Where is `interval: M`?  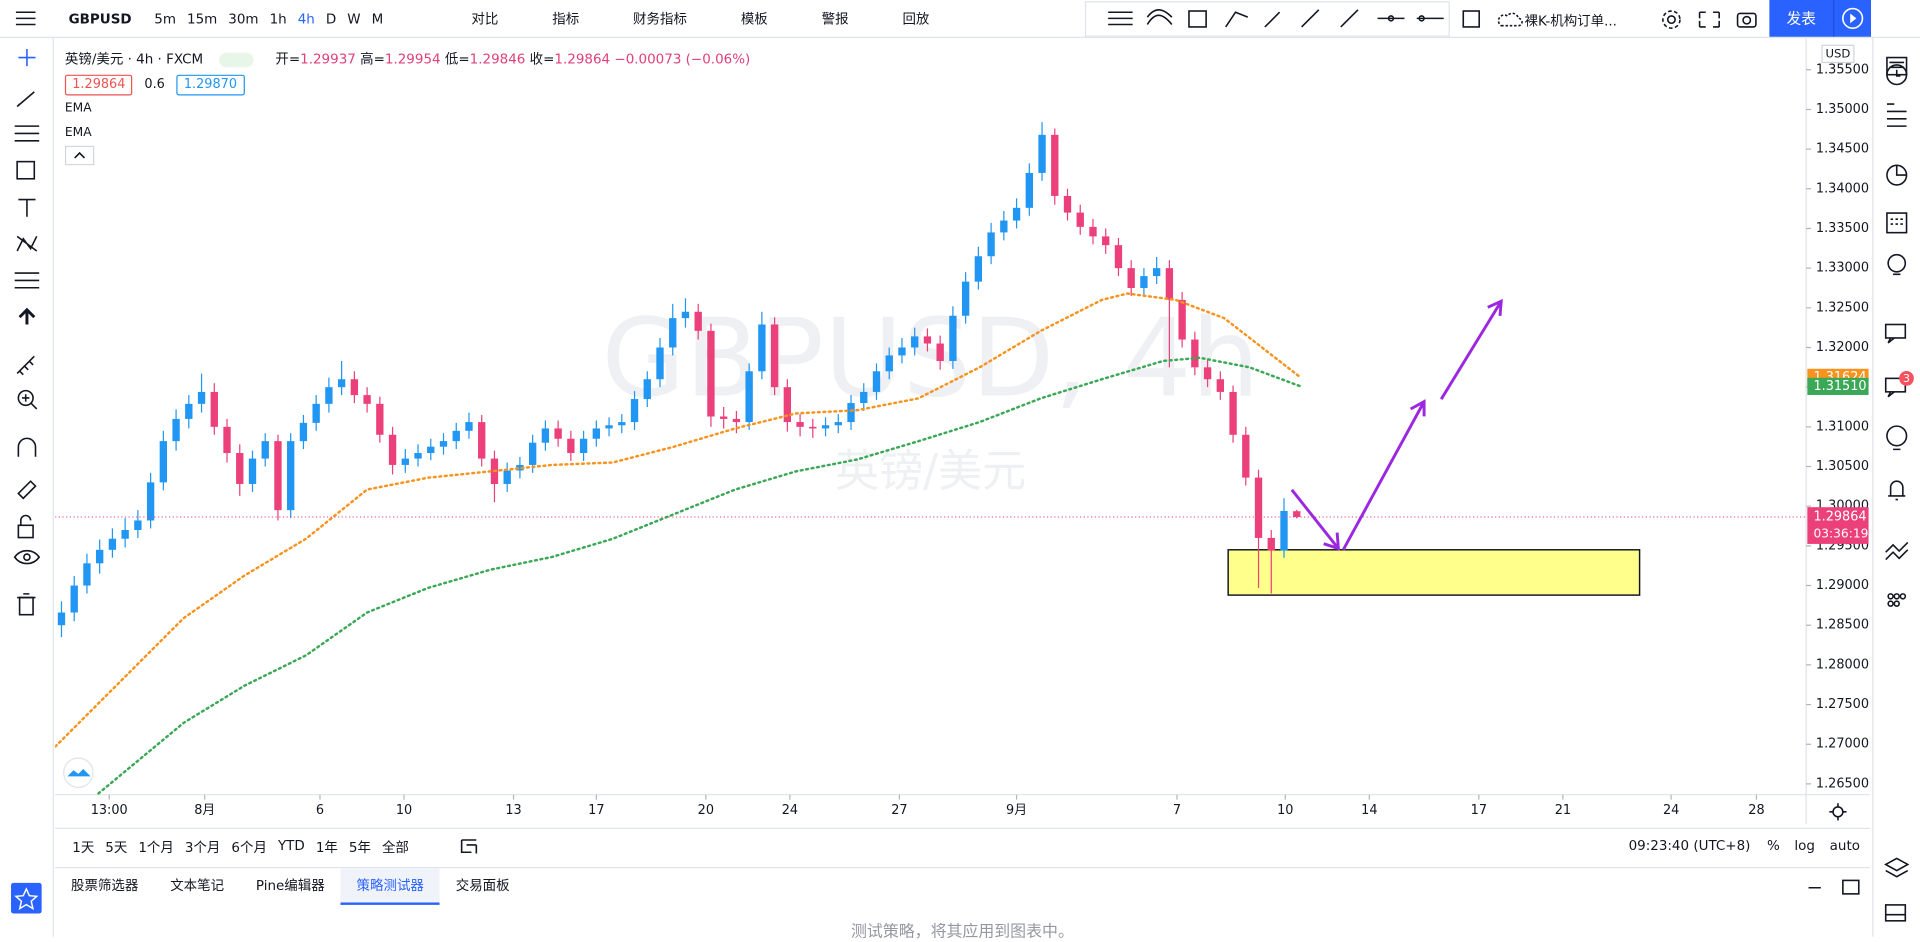
interval: M is located at coordinates (377, 18).